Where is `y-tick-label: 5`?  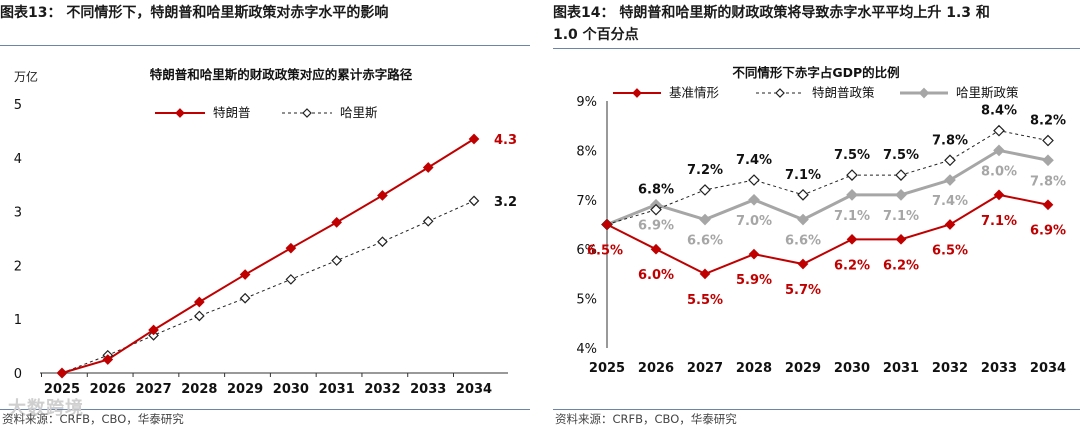
y-tick-label: 5 is located at coordinates (18, 105).